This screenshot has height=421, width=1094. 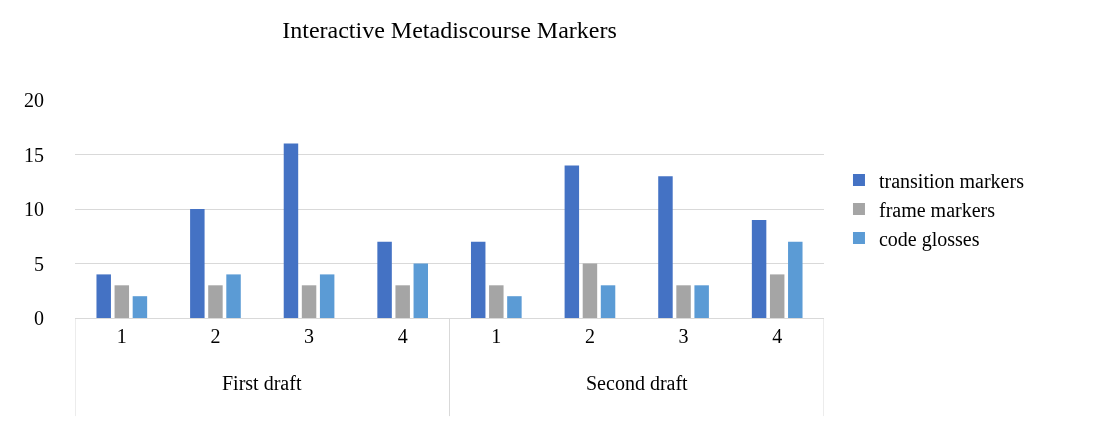 What do you see at coordinates (951, 180) in the screenshot?
I see `legend-label: transition markers` at bounding box center [951, 180].